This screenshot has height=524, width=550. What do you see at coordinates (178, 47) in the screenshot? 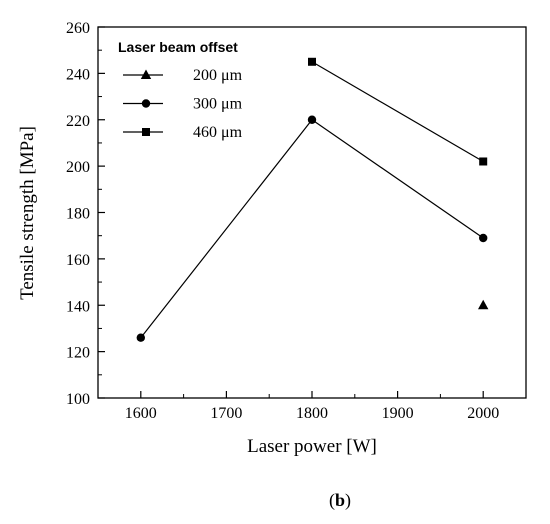
I see `legend-title: Laser beam offset` at bounding box center [178, 47].